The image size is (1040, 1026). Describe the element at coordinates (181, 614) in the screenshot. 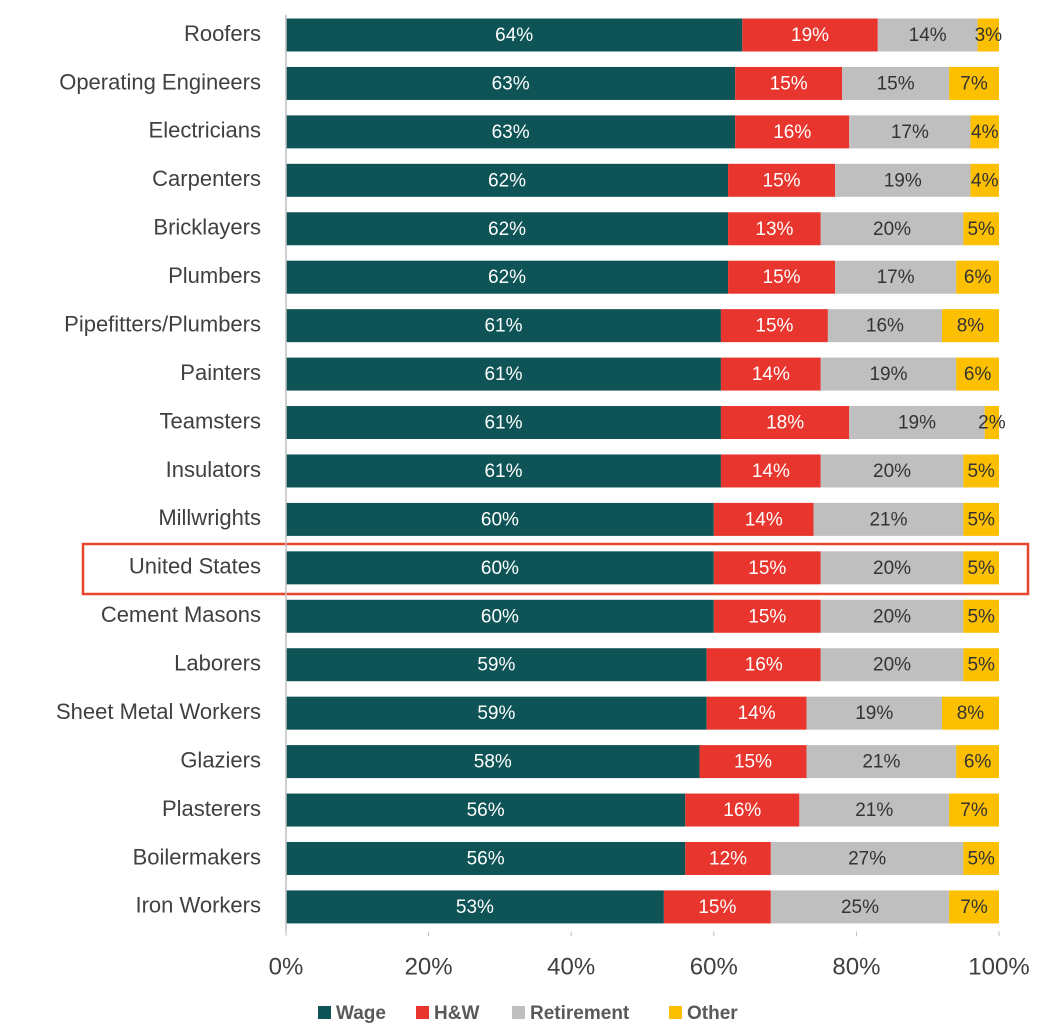

I see `category-label: Cement Masons` at that location.